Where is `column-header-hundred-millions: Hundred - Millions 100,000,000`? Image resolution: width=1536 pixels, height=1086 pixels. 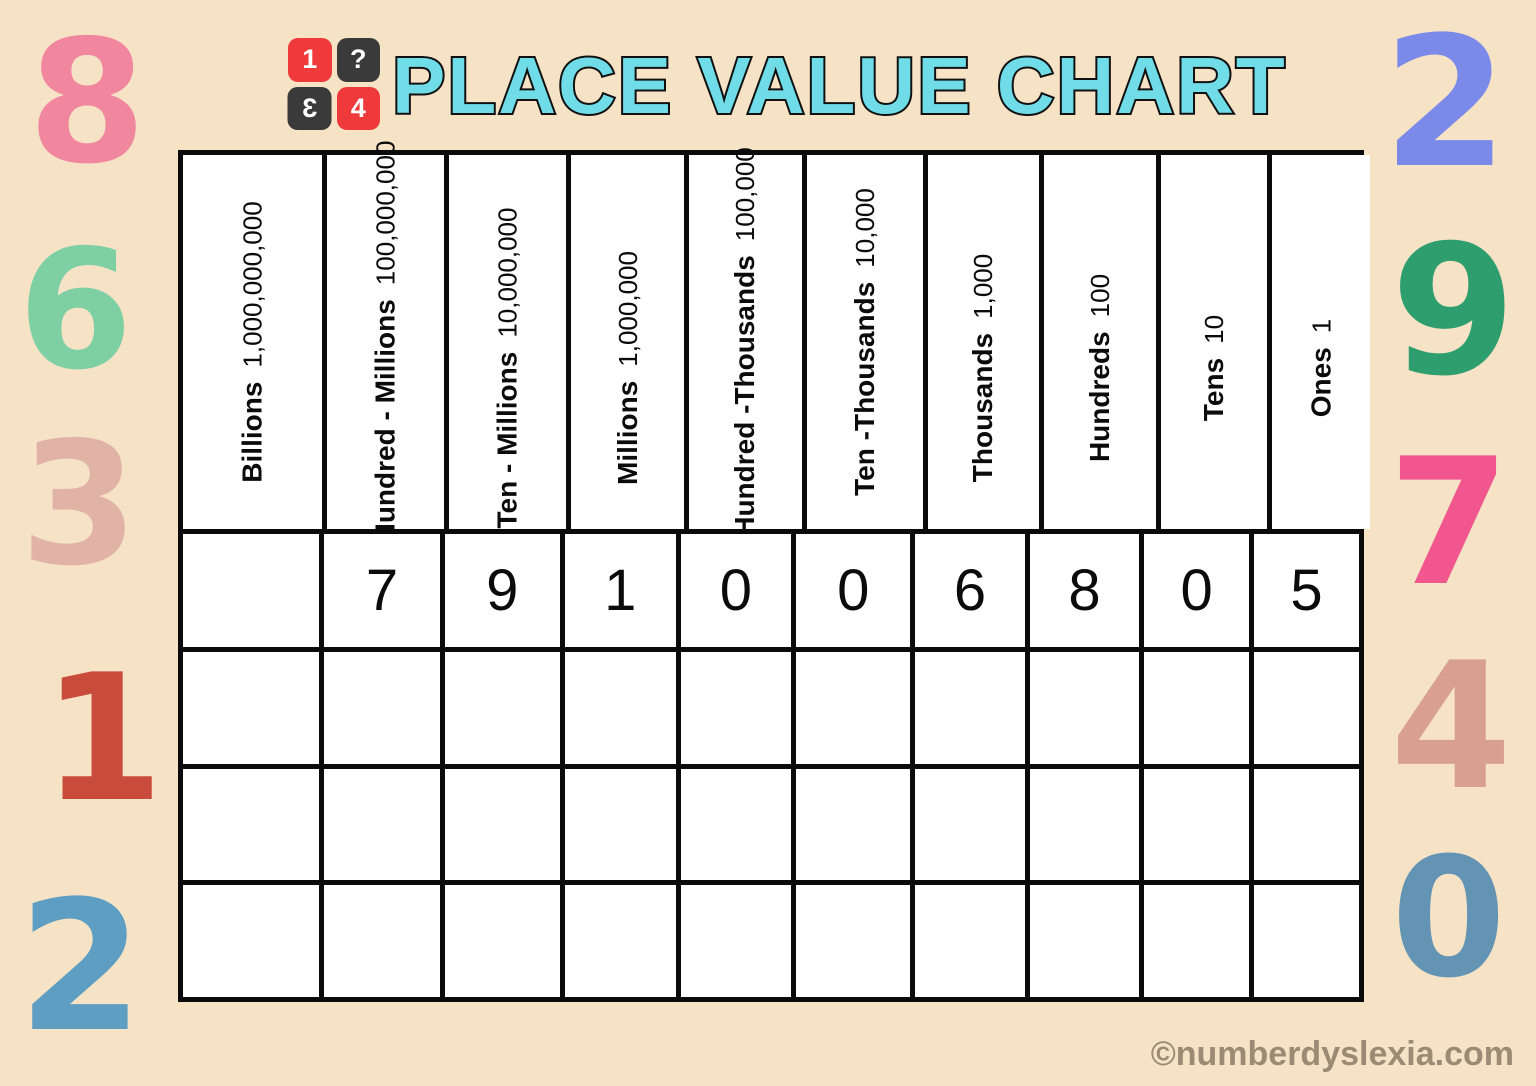 column-header-hundred-millions: Hundred - Millions 100,000,000 is located at coordinates (383, 342).